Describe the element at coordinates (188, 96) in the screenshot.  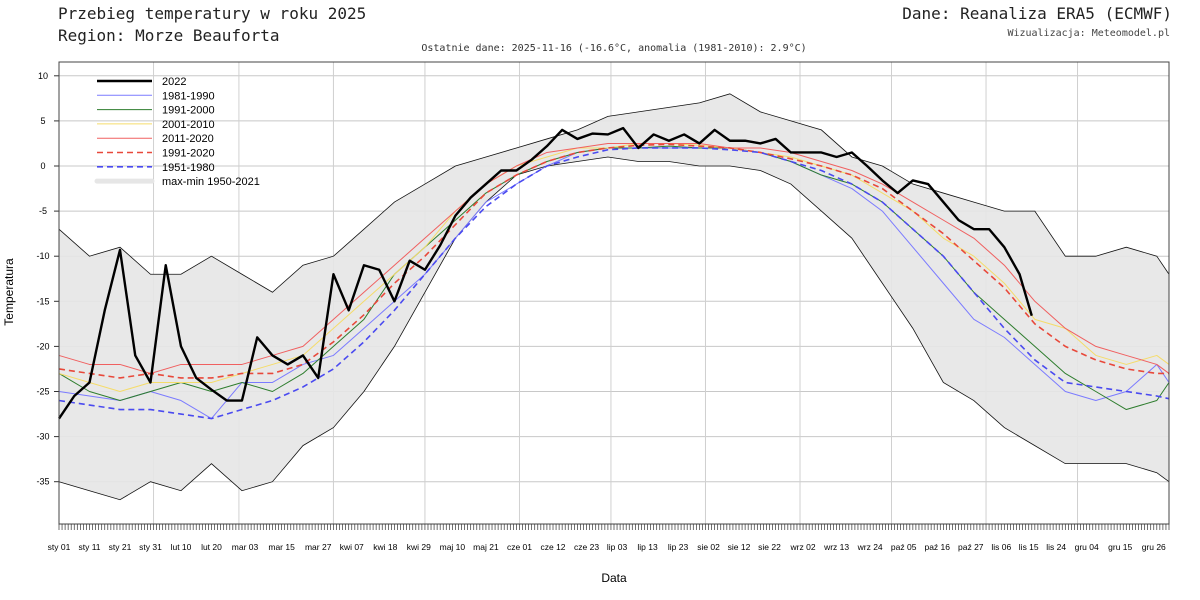
I see `legend-label: 1981-1990` at that location.